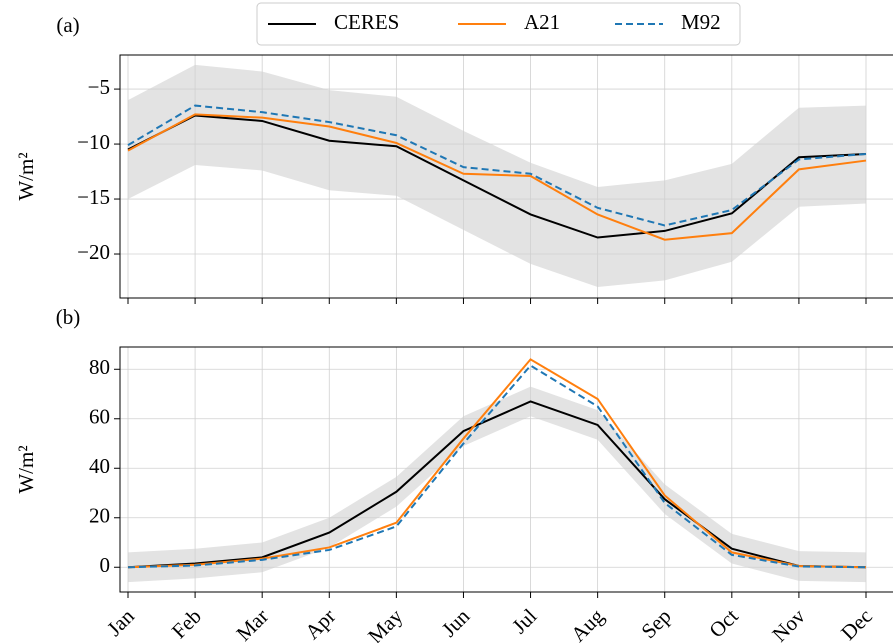 The height and width of the screenshot is (643, 893). What do you see at coordinates (99, 87) in the screenshot?
I see `y-tick-label: −5` at bounding box center [99, 87].